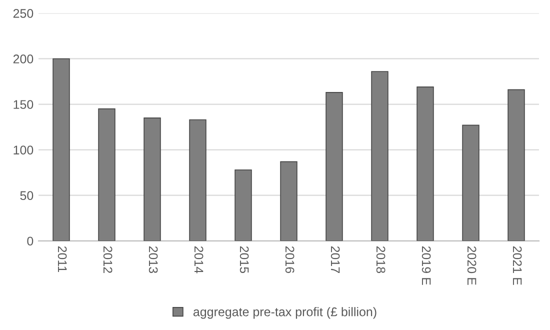 The image size is (550, 330). What do you see at coordinates (24, 104) in the screenshot?
I see `y-tick-label: 150` at bounding box center [24, 104].